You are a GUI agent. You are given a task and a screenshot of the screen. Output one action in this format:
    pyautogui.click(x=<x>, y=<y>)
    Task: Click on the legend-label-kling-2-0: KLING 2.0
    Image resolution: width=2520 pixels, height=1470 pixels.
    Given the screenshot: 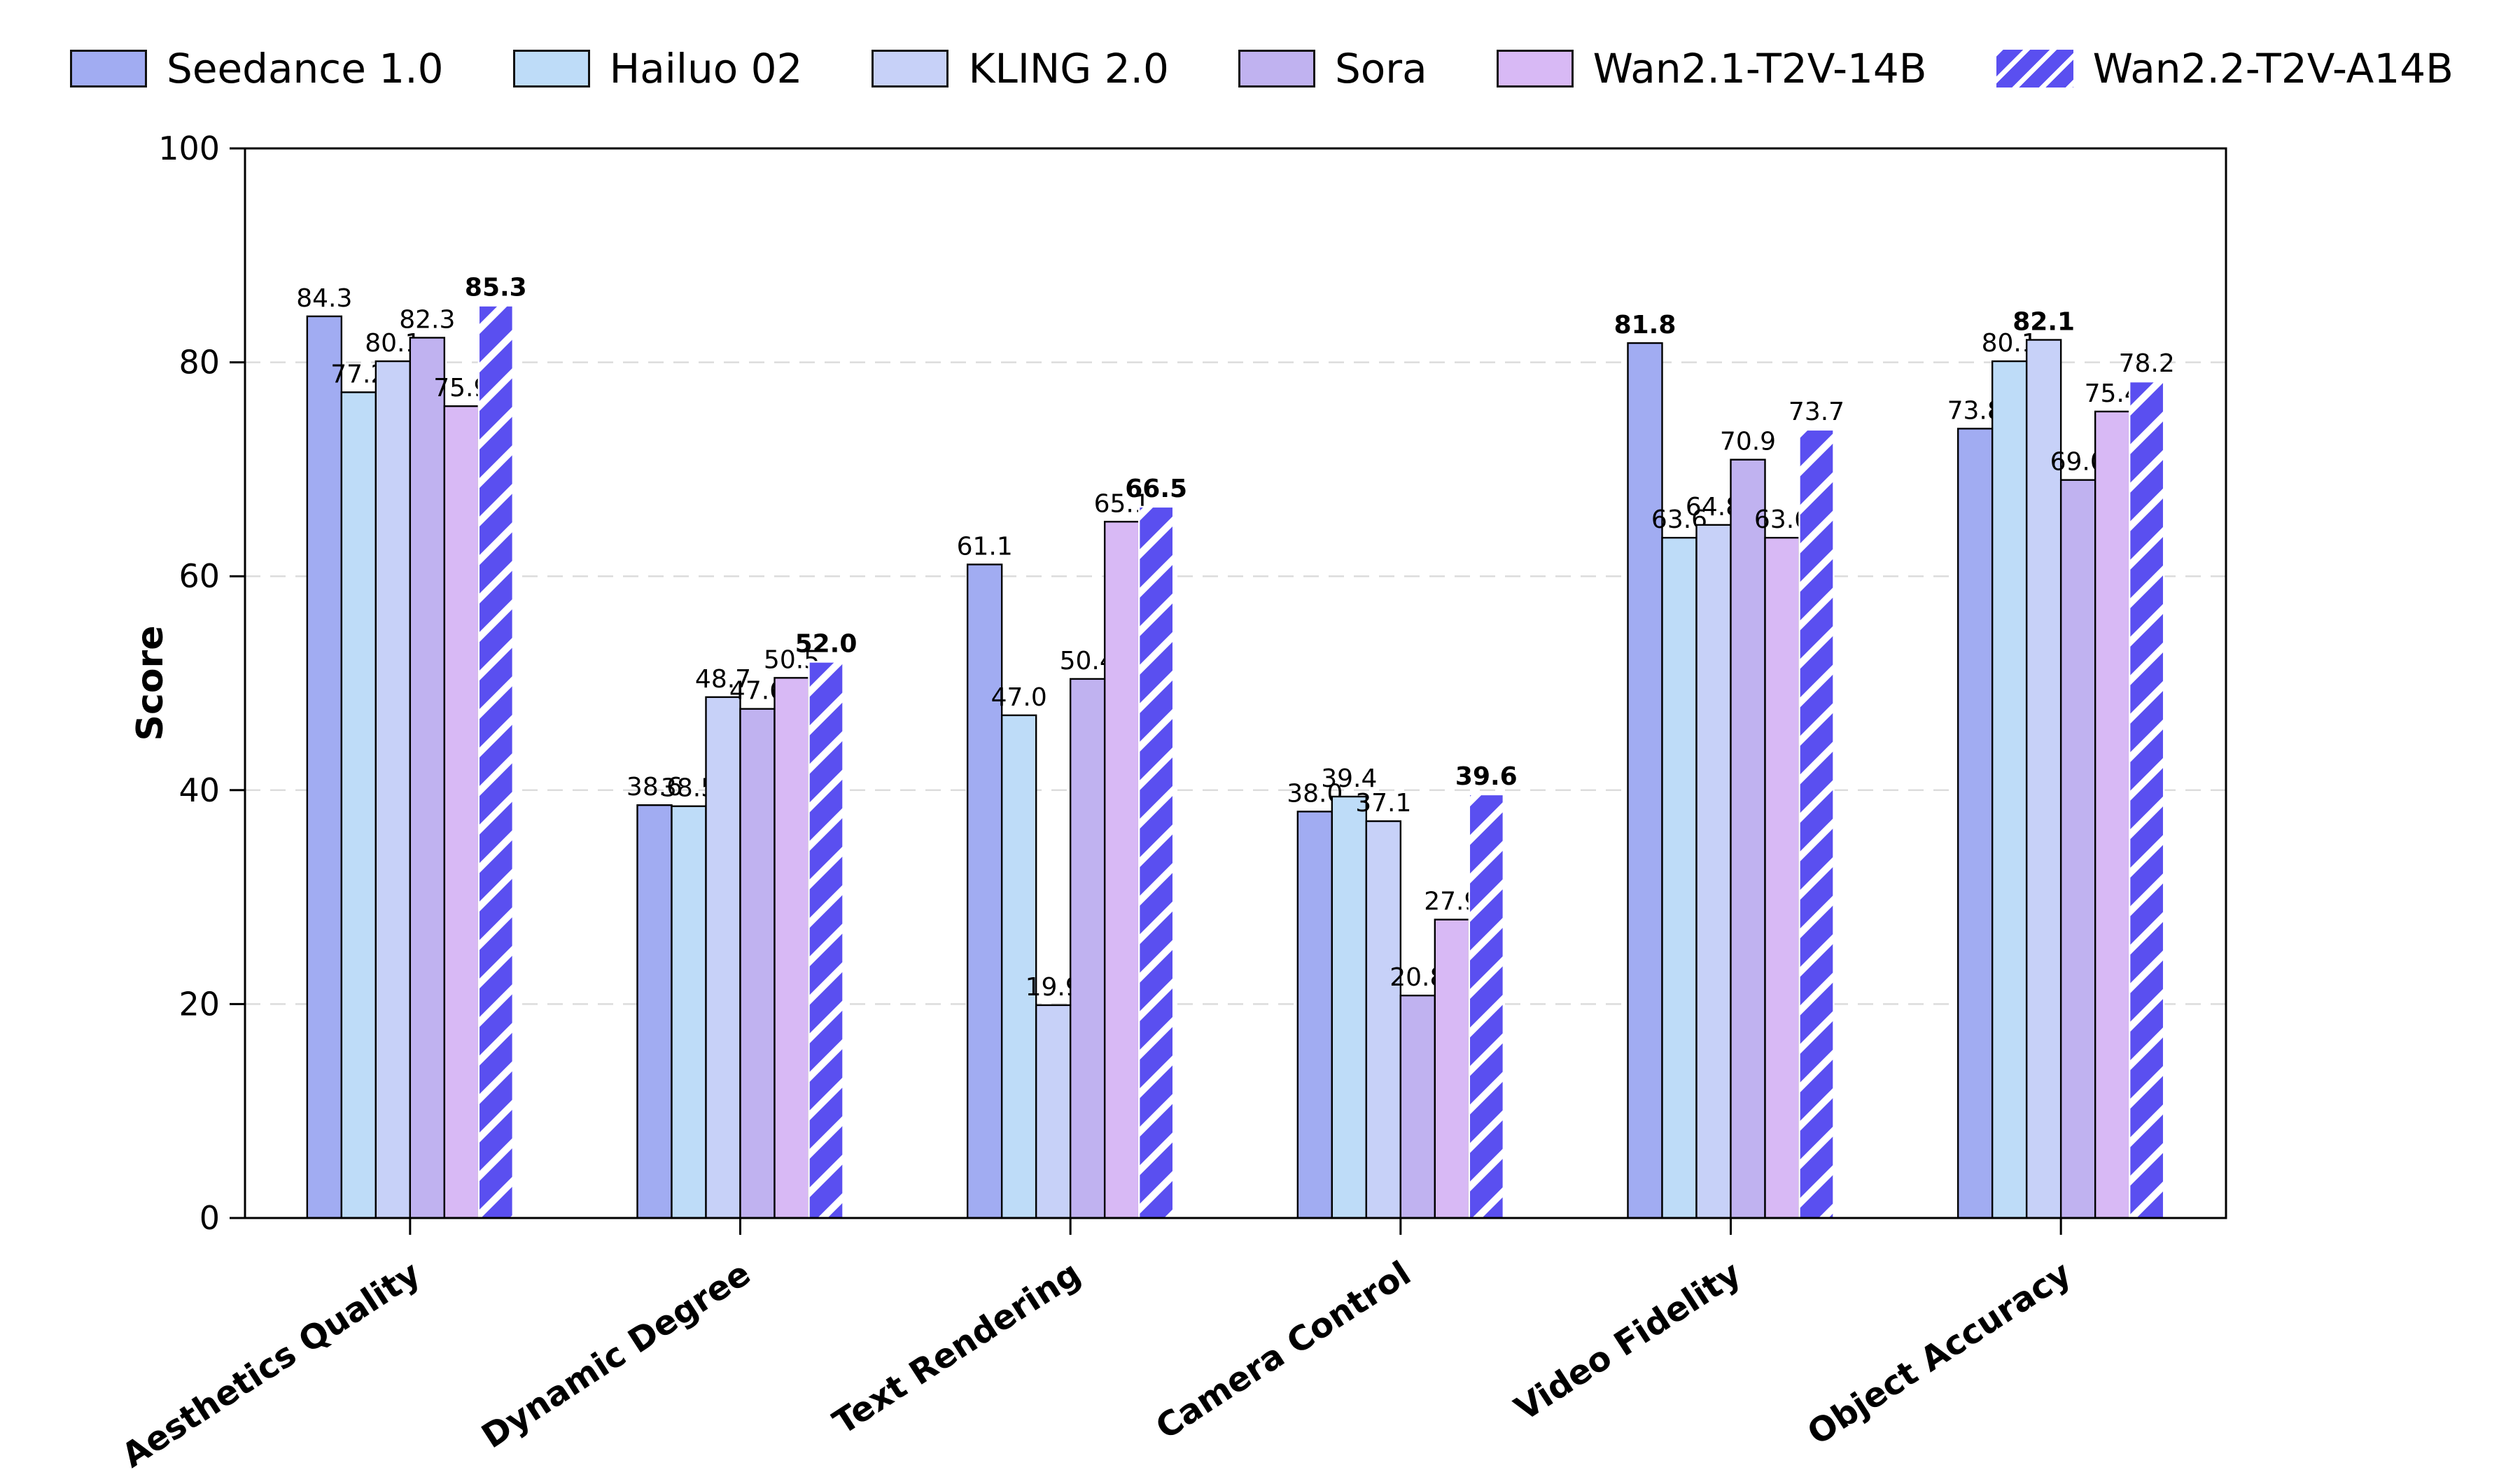 What is the action you would take?
    pyautogui.click(x=1068, y=68)
    